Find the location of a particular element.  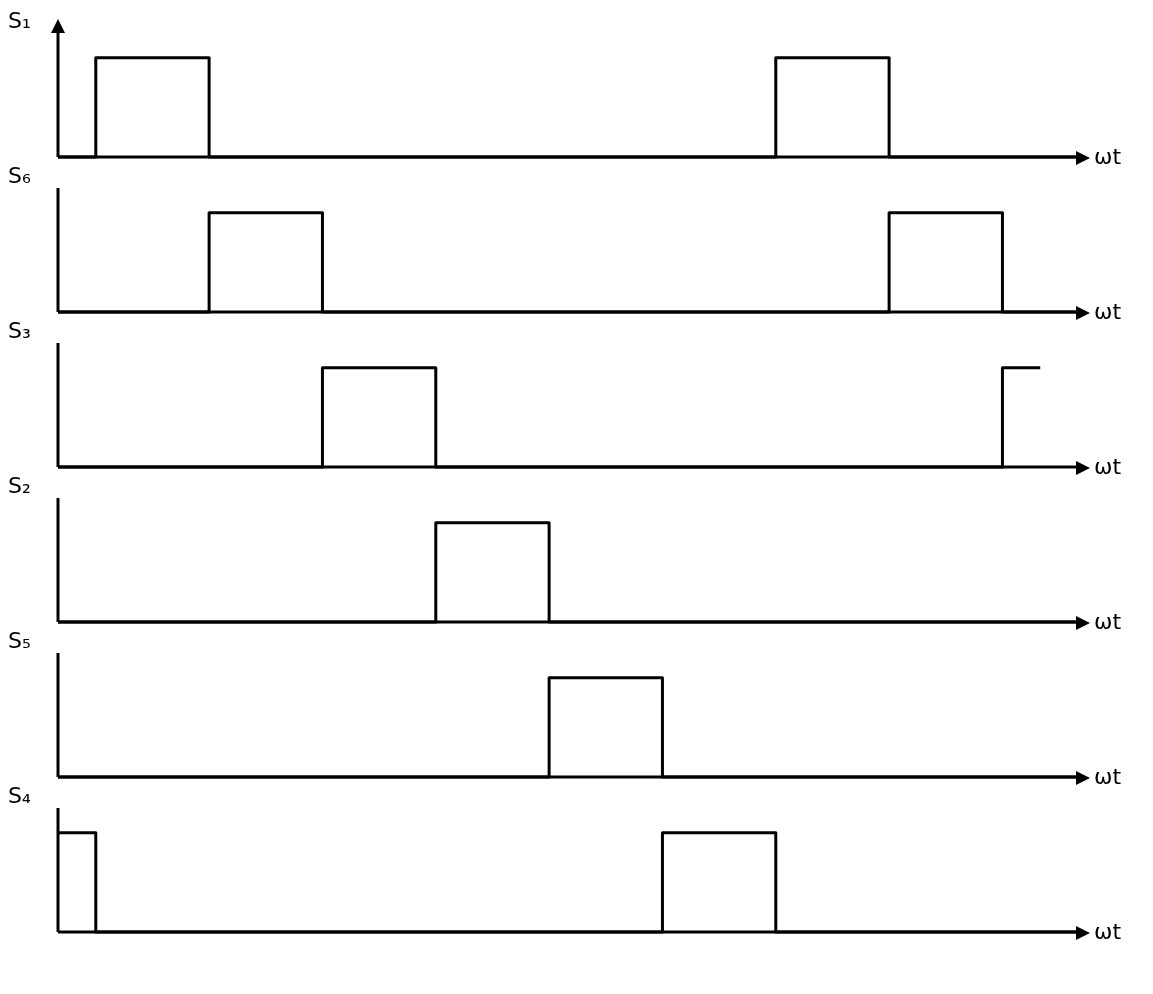

y-axis-title: S₃ is located at coordinates (19, 330).